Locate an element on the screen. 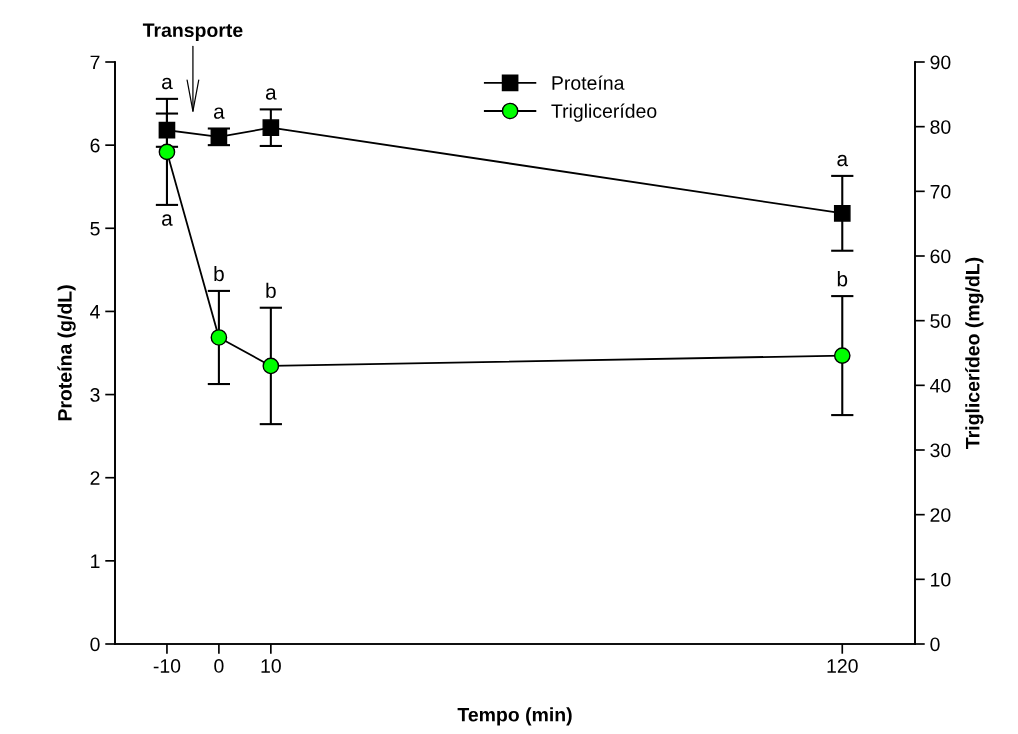 The height and width of the screenshot is (734, 1018). x-tick-label: 0 is located at coordinates (219, 666).